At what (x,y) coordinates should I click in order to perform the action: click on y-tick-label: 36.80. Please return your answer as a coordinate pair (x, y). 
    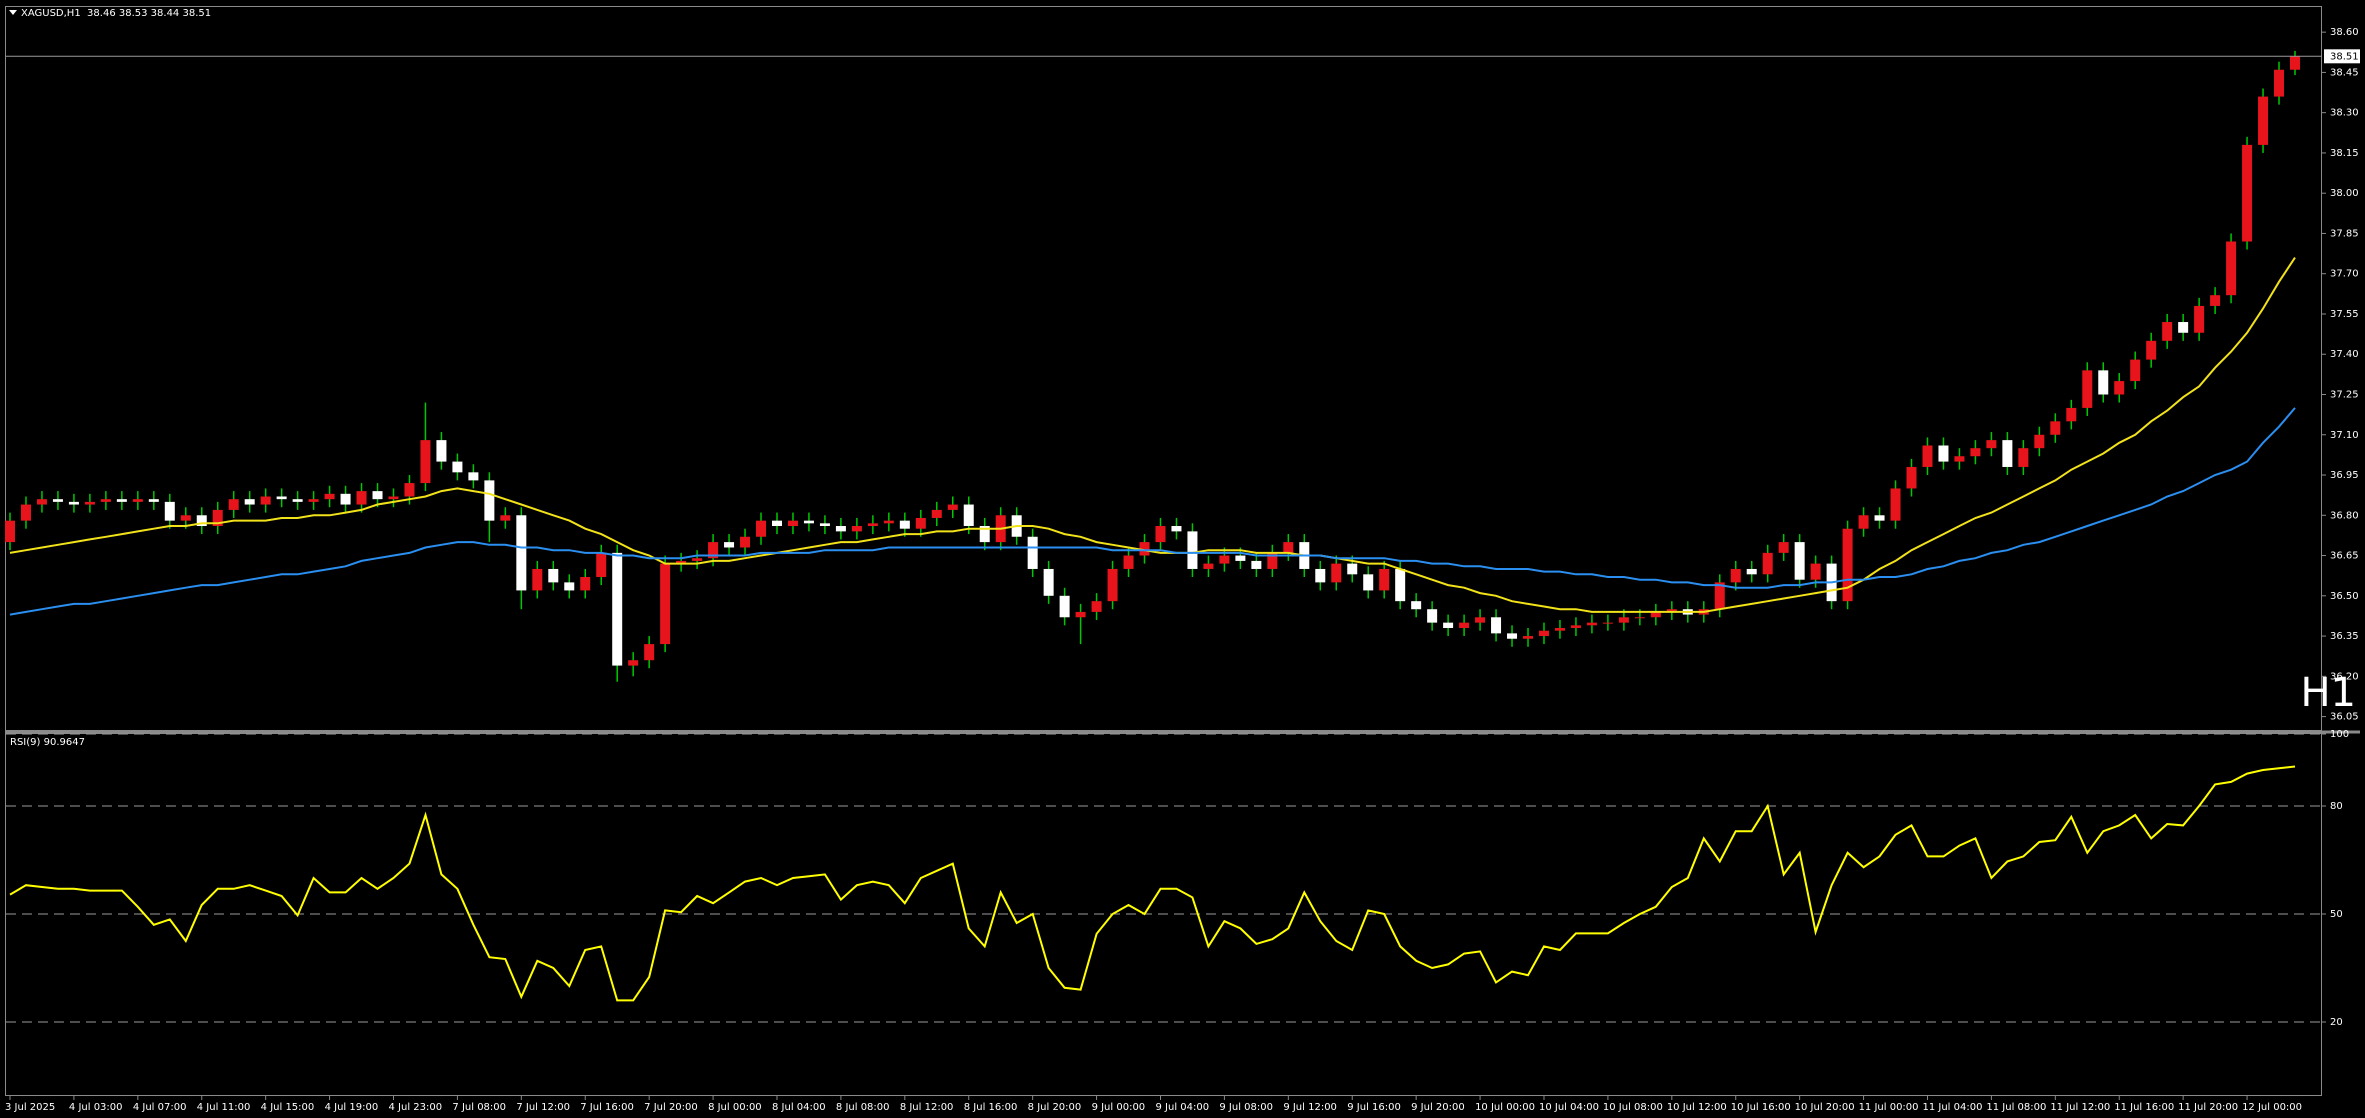
    Looking at the image, I should click on (2344, 515).